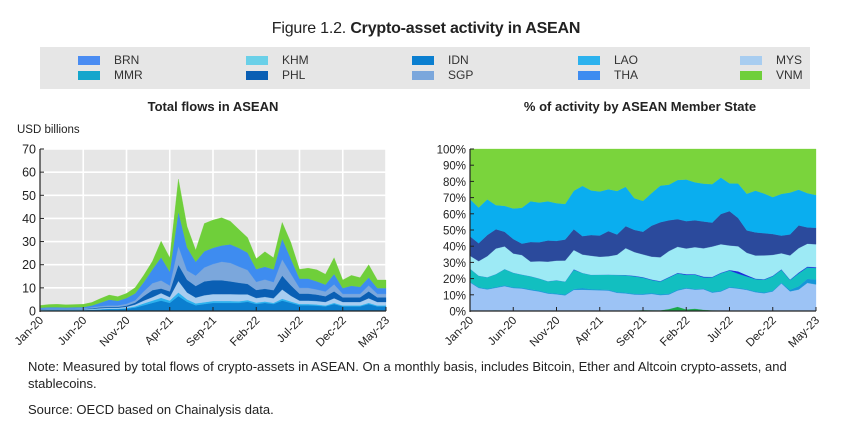 The height and width of the screenshot is (432, 852). Describe the element at coordinates (626, 60) in the screenshot. I see `legend-label: LAO` at that location.